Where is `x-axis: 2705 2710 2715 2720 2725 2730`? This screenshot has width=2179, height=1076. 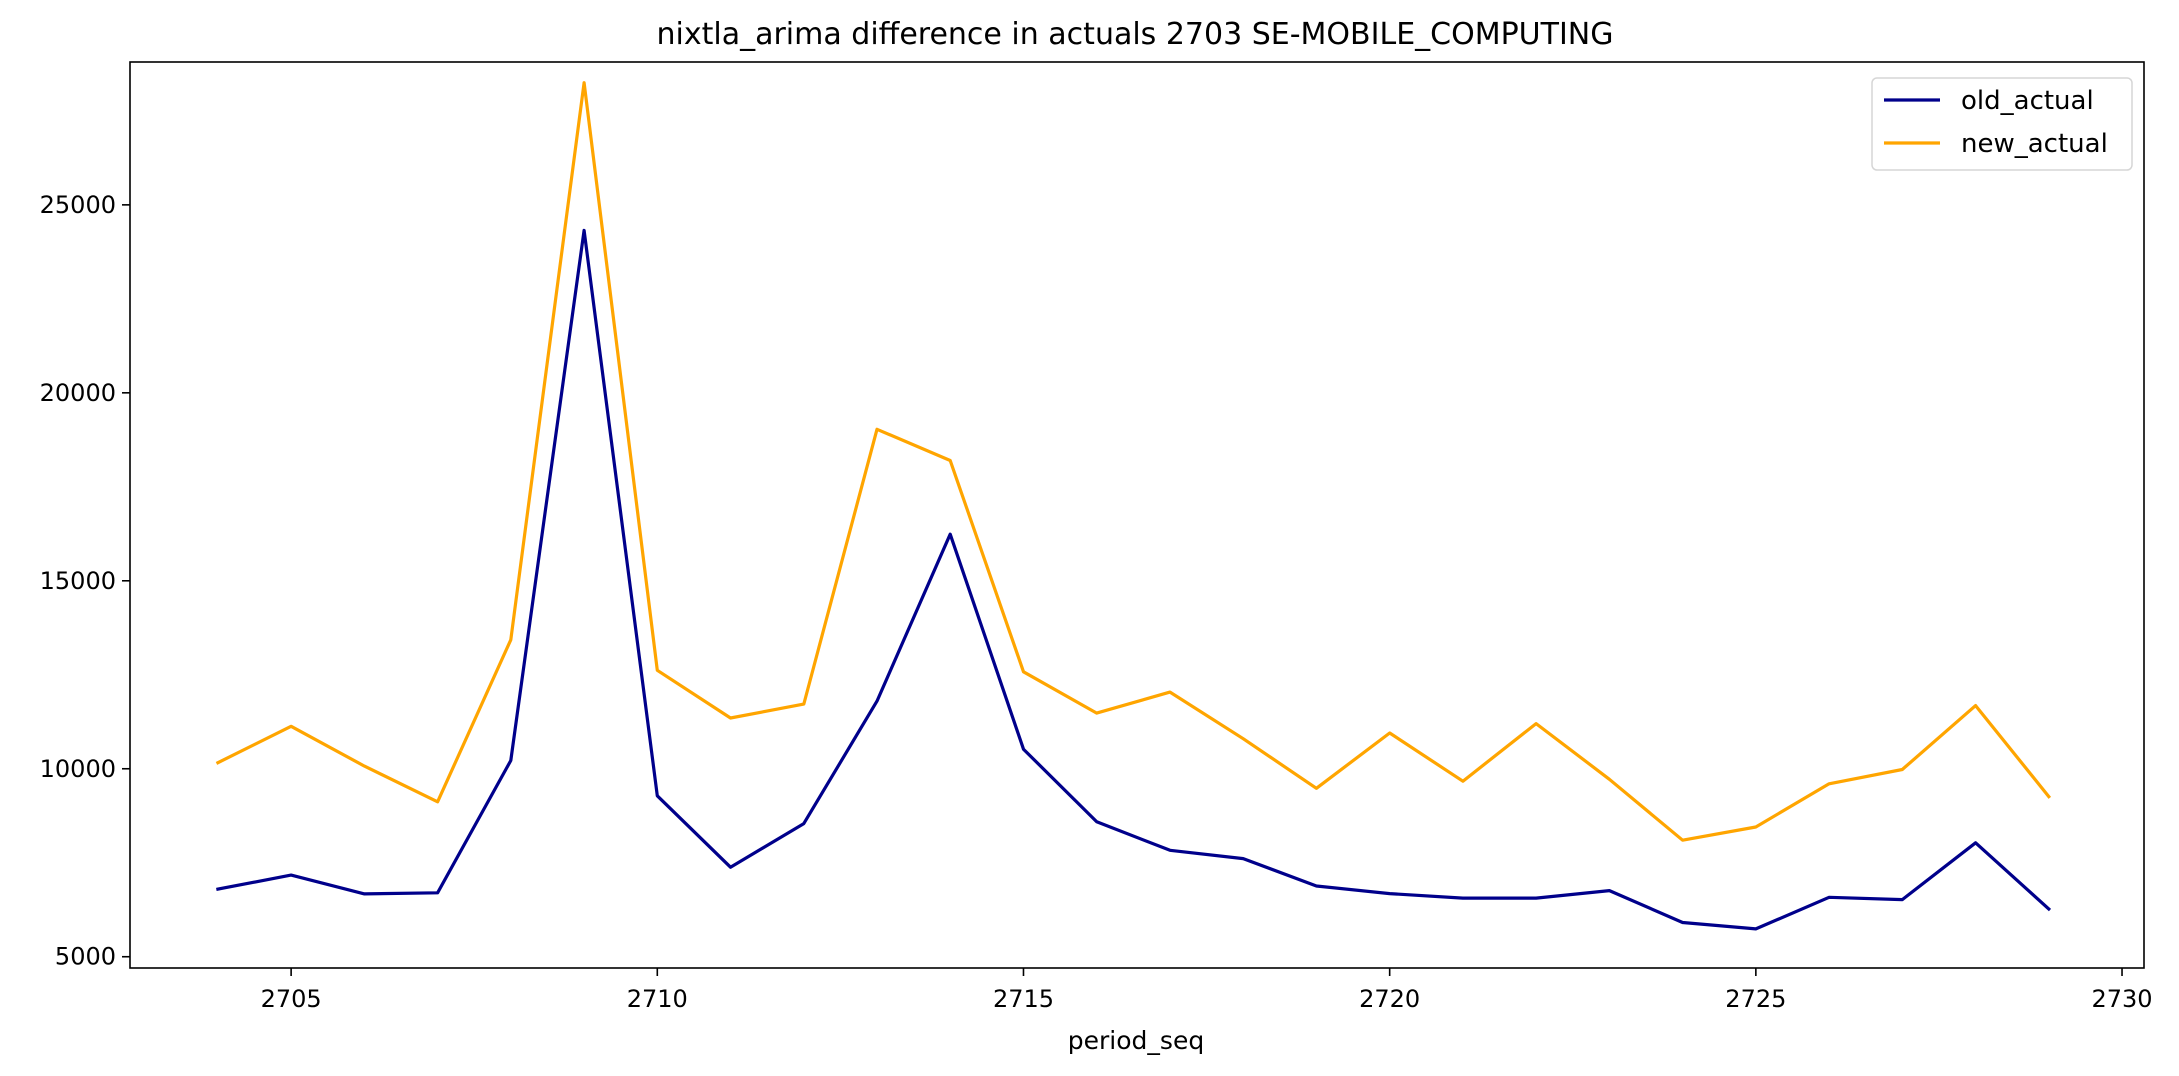 x-axis: 2705 2710 2715 2720 2725 2730 is located at coordinates (1207, 990).